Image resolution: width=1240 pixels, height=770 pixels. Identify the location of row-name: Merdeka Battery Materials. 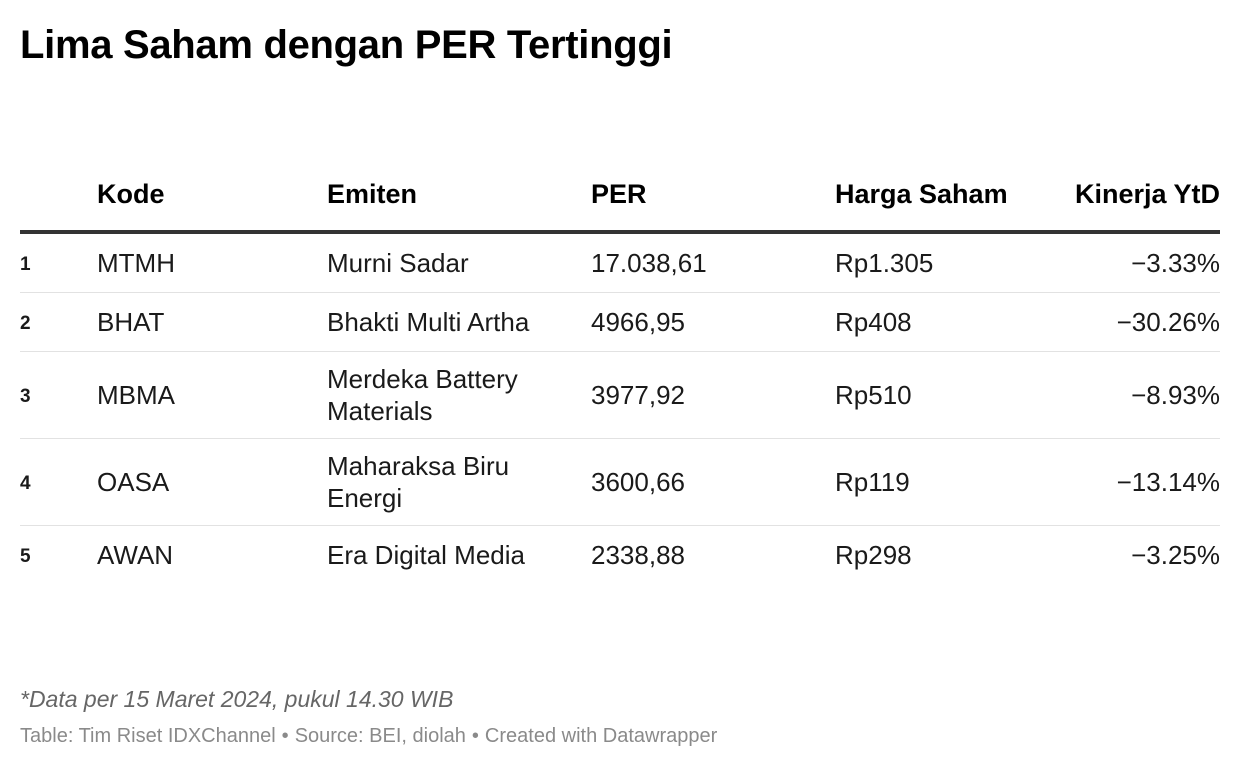
(459, 395).